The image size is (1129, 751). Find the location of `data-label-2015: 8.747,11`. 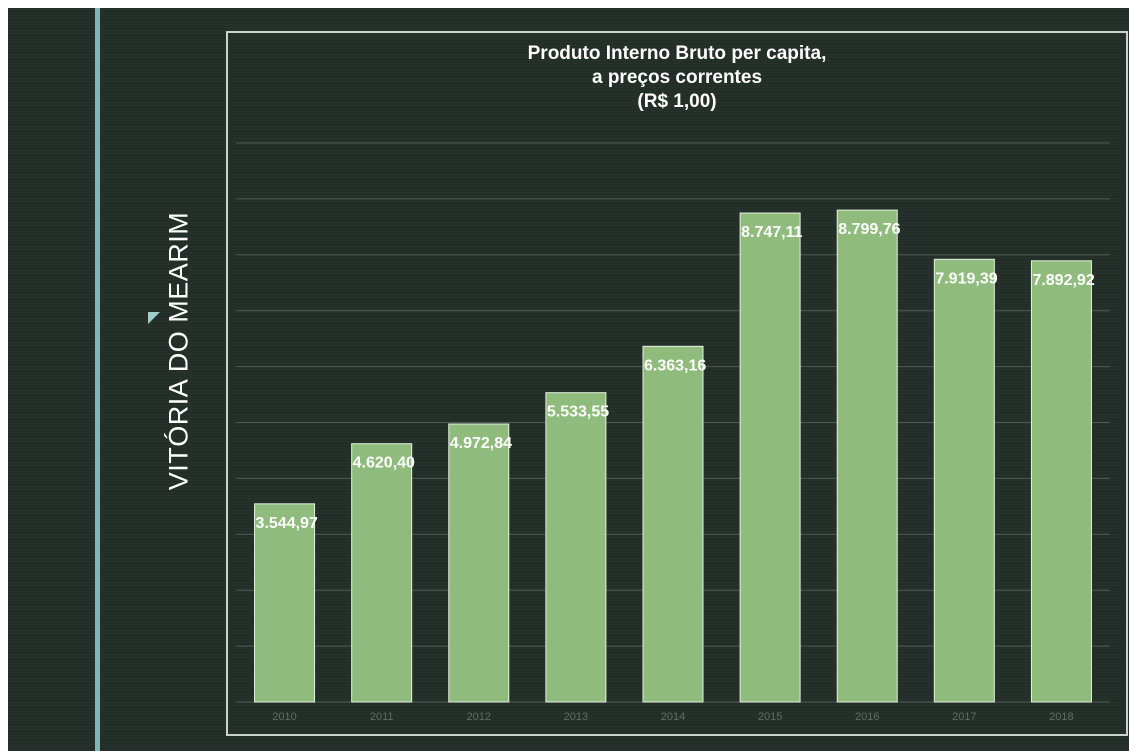

data-label-2015: 8.747,11 is located at coordinates (772, 232).